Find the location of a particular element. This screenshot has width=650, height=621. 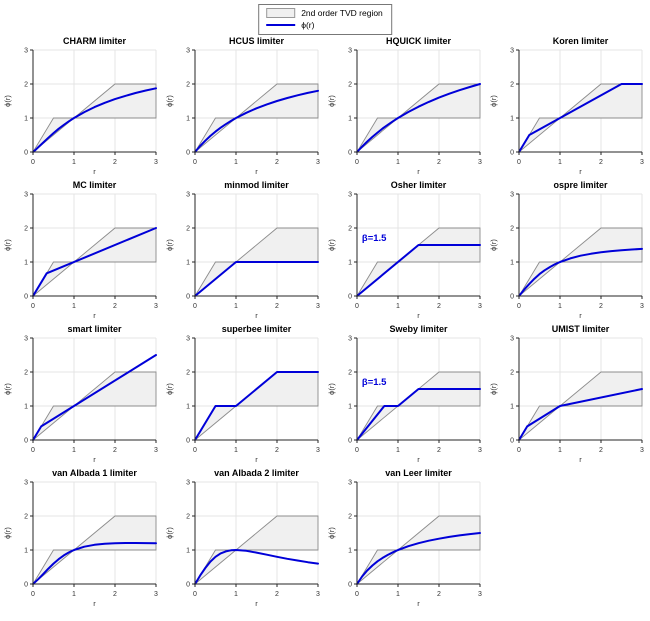

subplot-title: van Albada 1 limiter is located at coordinates (94, 473).